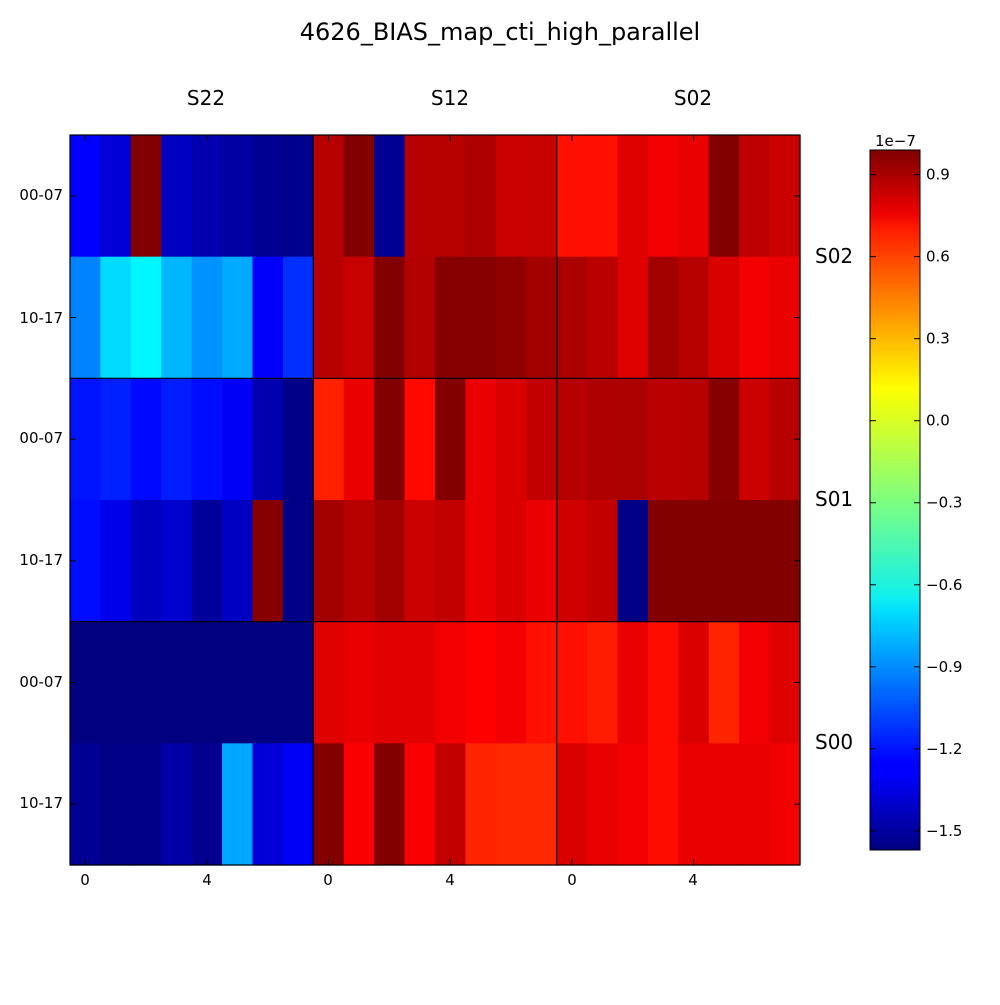 The image size is (1000, 1005). I want to click on row-group-label-s02: S02, so click(834, 256).